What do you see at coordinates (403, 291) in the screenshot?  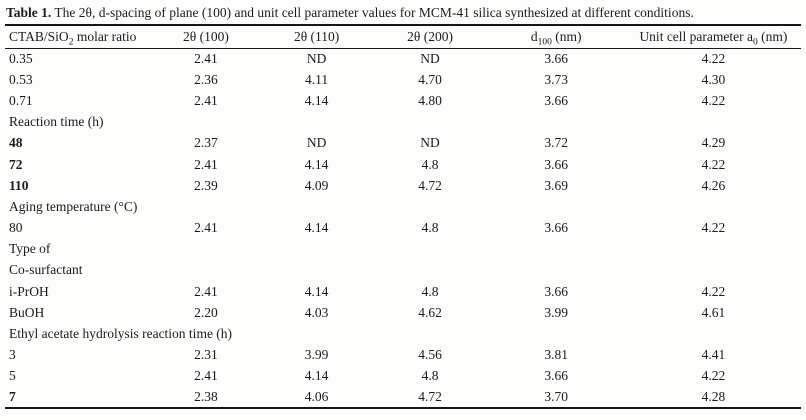 I see `table-row: i-PrOH 2.41 4.14 4.8 3.66 4.22` at bounding box center [403, 291].